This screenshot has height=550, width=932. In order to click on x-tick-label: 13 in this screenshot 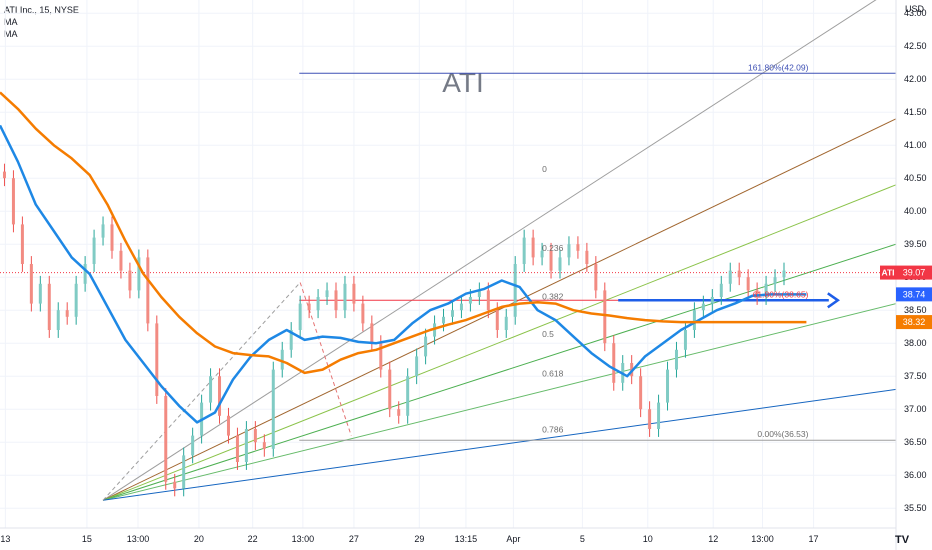, I will do `click(5, 539)`.